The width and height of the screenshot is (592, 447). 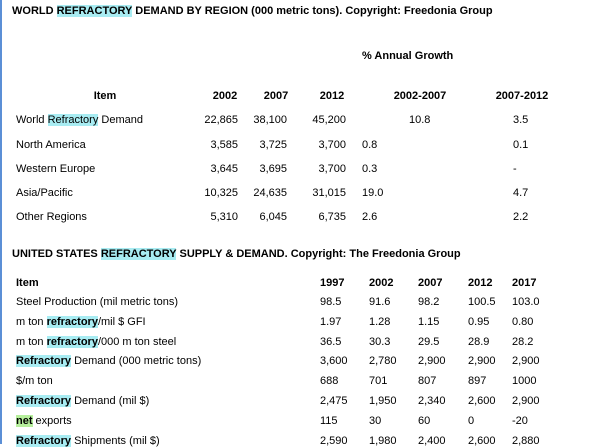 What do you see at coordinates (521, 120) in the screenshot?
I see `cell-growth-2: 3.5` at bounding box center [521, 120].